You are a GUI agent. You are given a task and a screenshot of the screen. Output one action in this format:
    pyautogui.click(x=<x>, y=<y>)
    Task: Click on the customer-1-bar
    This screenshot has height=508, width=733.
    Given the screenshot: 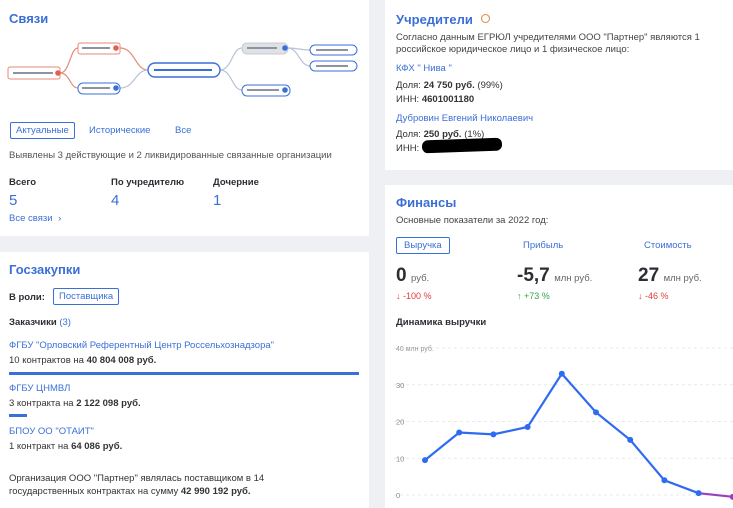 What is the action you would take?
    pyautogui.click(x=184, y=373)
    